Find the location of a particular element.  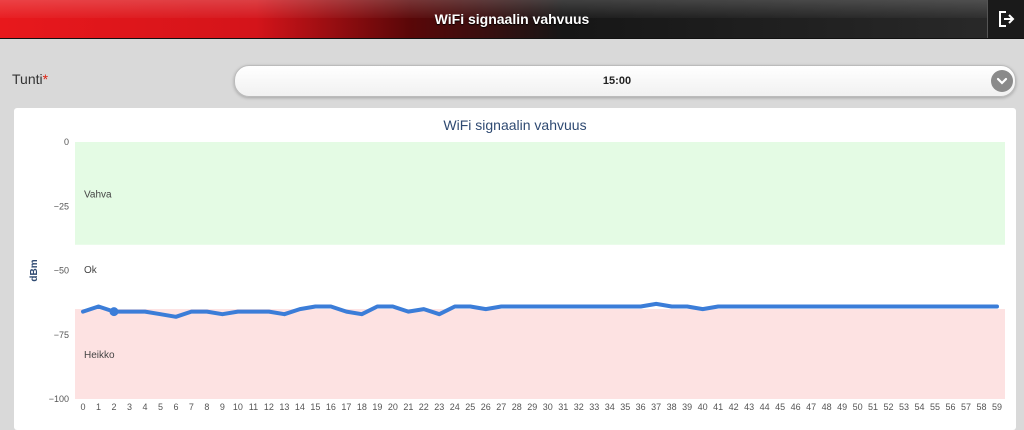

x-tick-label: 41 is located at coordinates (718, 407).